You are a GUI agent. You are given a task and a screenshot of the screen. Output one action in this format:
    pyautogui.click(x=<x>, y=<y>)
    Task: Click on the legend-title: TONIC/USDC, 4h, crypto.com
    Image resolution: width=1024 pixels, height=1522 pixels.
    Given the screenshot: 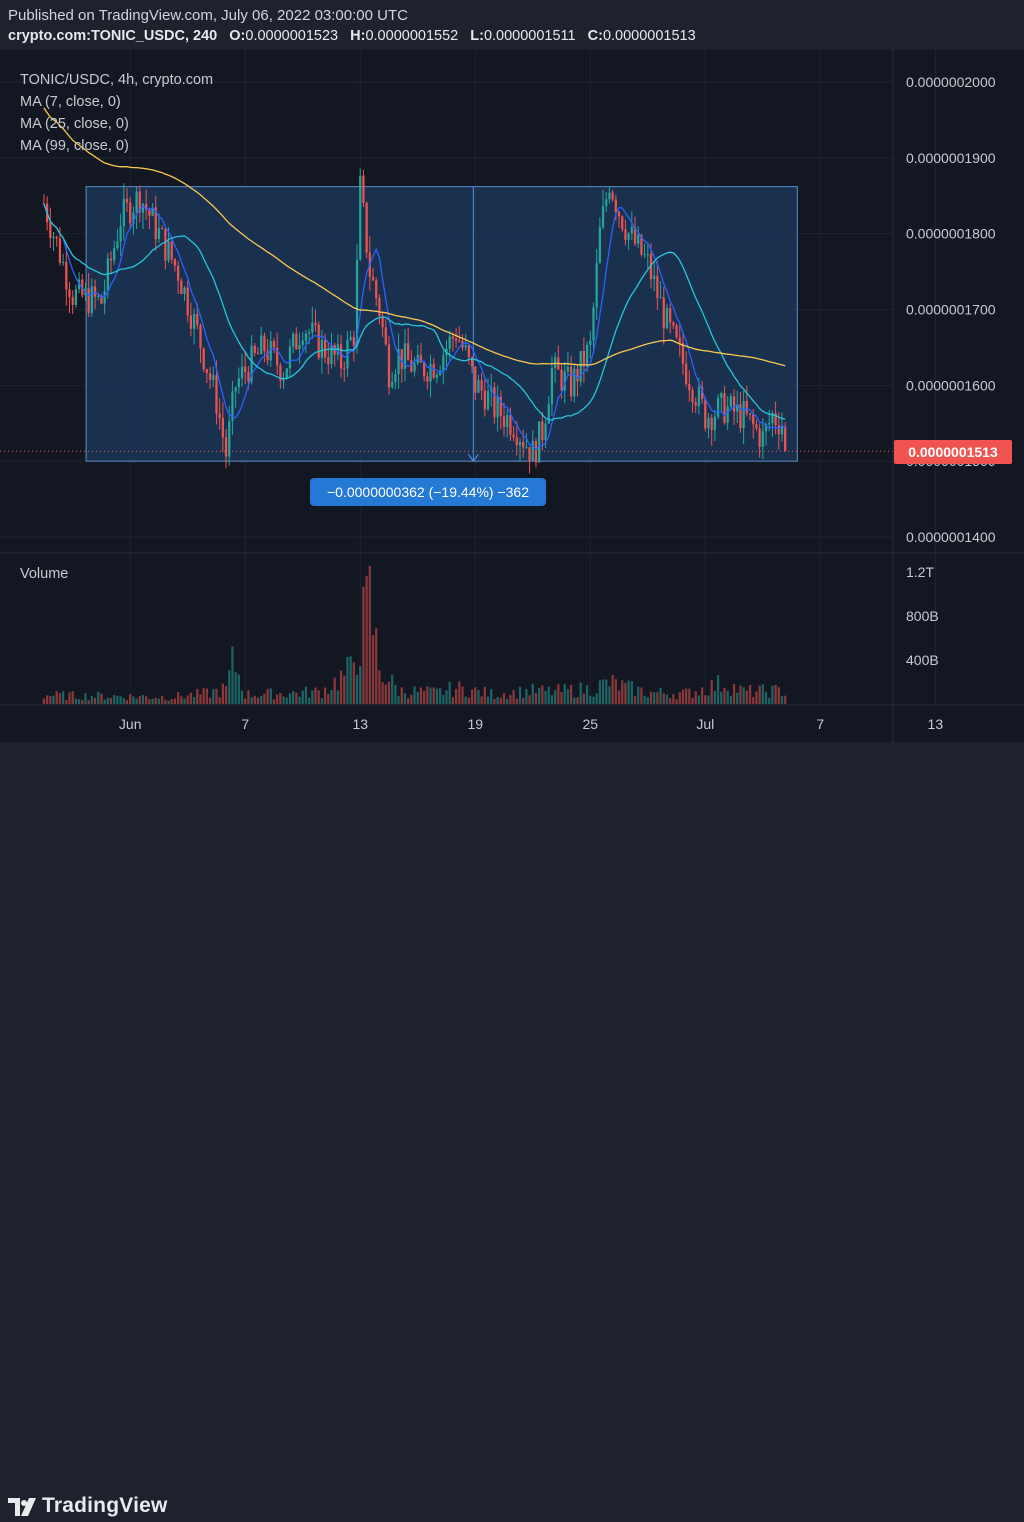 What is the action you would take?
    pyautogui.click(x=117, y=80)
    